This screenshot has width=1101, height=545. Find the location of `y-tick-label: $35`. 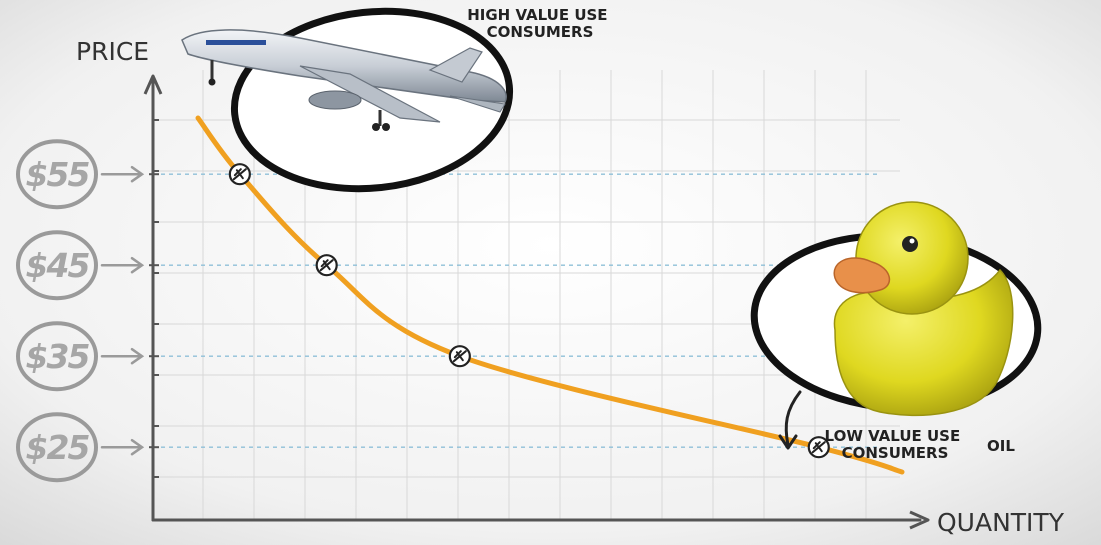

y-tick-label: $35 is located at coordinates (58, 356).